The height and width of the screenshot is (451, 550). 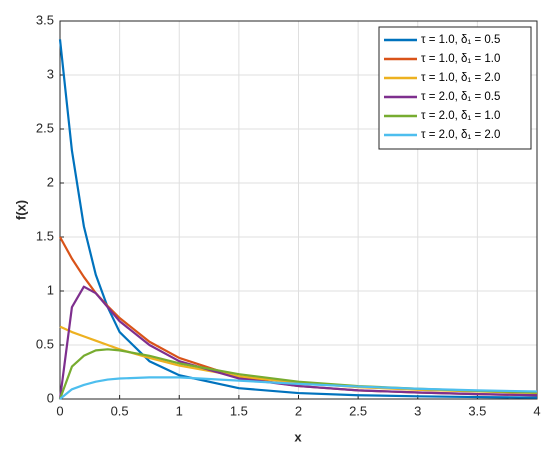 What do you see at coordinates (298, 436) in the screenshot?
I see `x-axis-label: x` at bounding box center [298, 436].